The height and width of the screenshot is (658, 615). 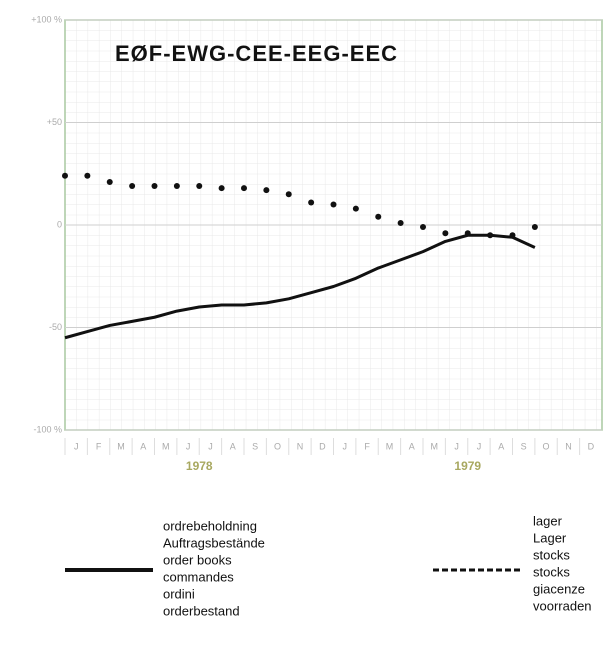 I want to click on chart-title: EØF-EWG-CEE-EEG-EEC, so click(x=256, y=53).